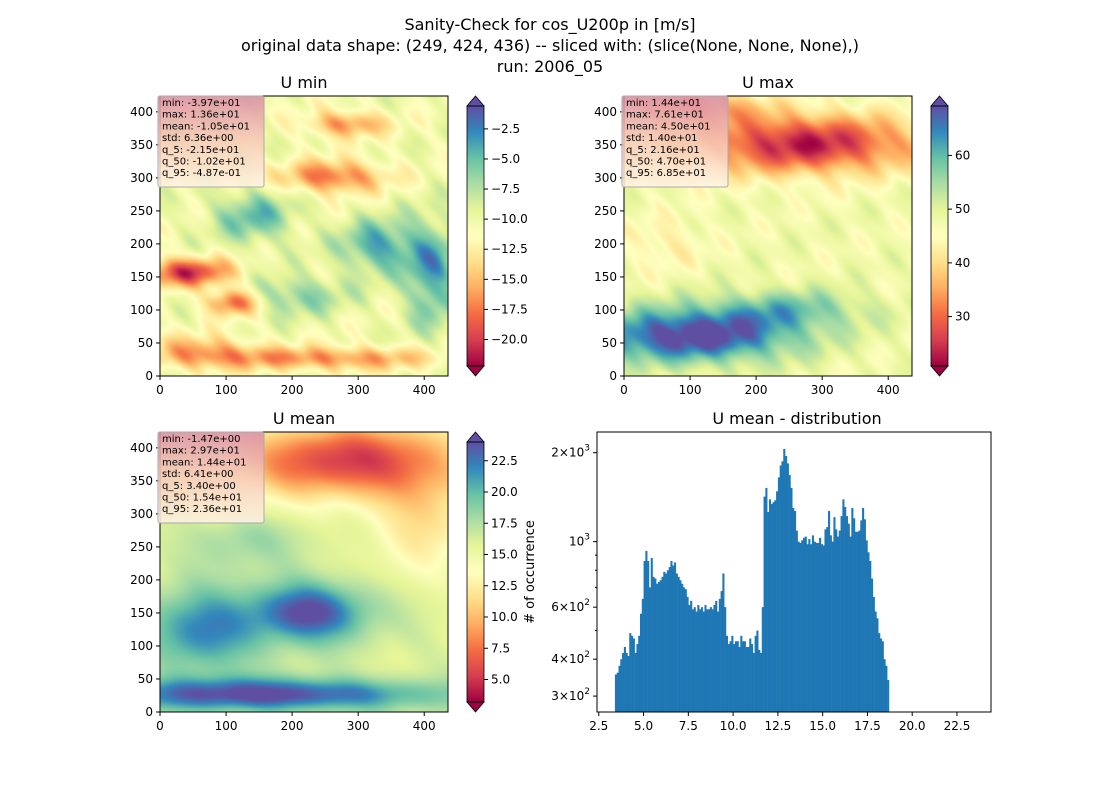 The height and width of the screenshot is (800, 1100). Describe the element at coordinates (475, 371) in the screenshot. I see `colorbar-extend-bottom` at that location.